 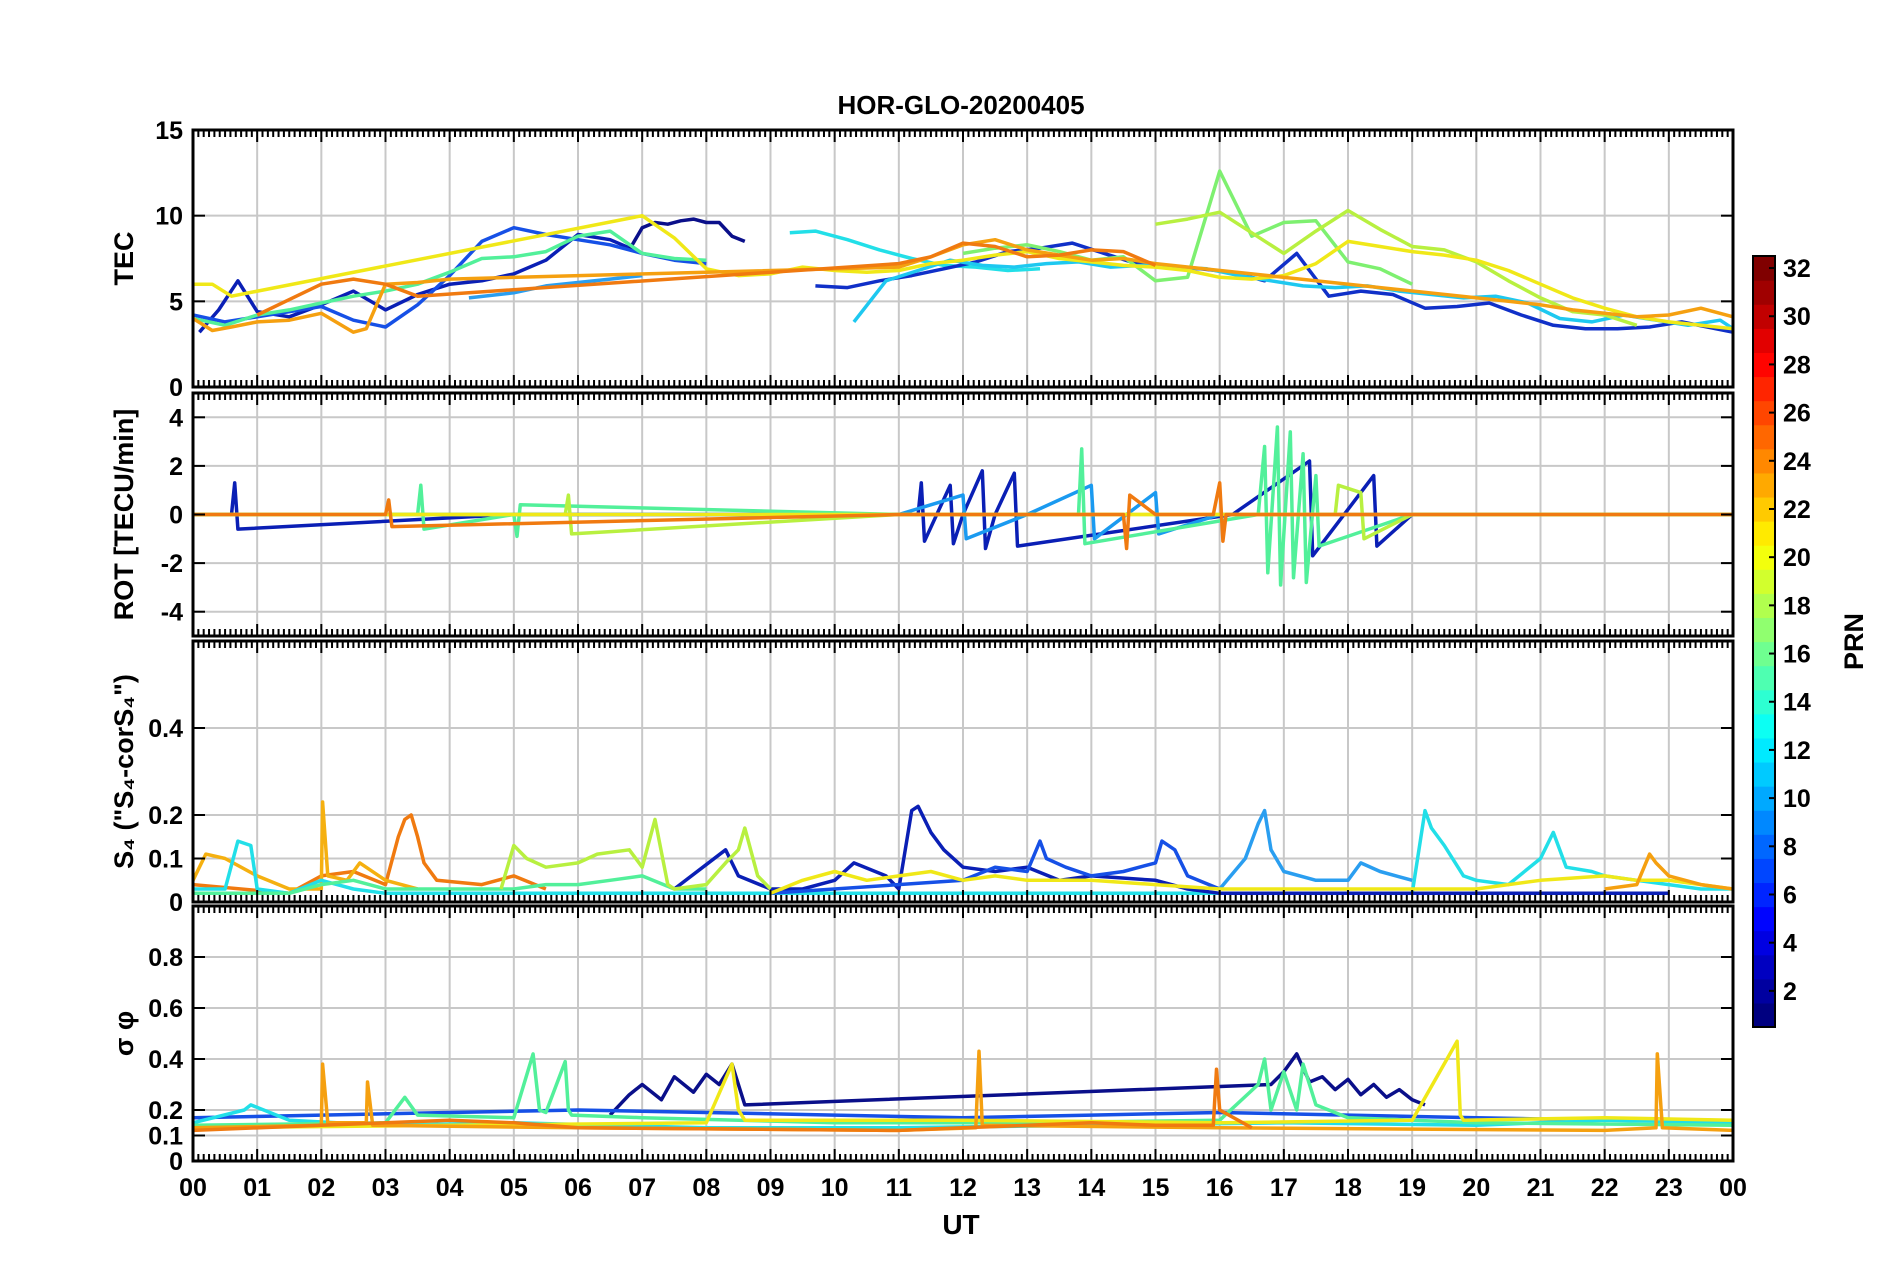 What do you see at coordinates (1797, 365) in the screenshot?
I see `colorbar-tick-label: 28` at bounding box center [1797, 365].